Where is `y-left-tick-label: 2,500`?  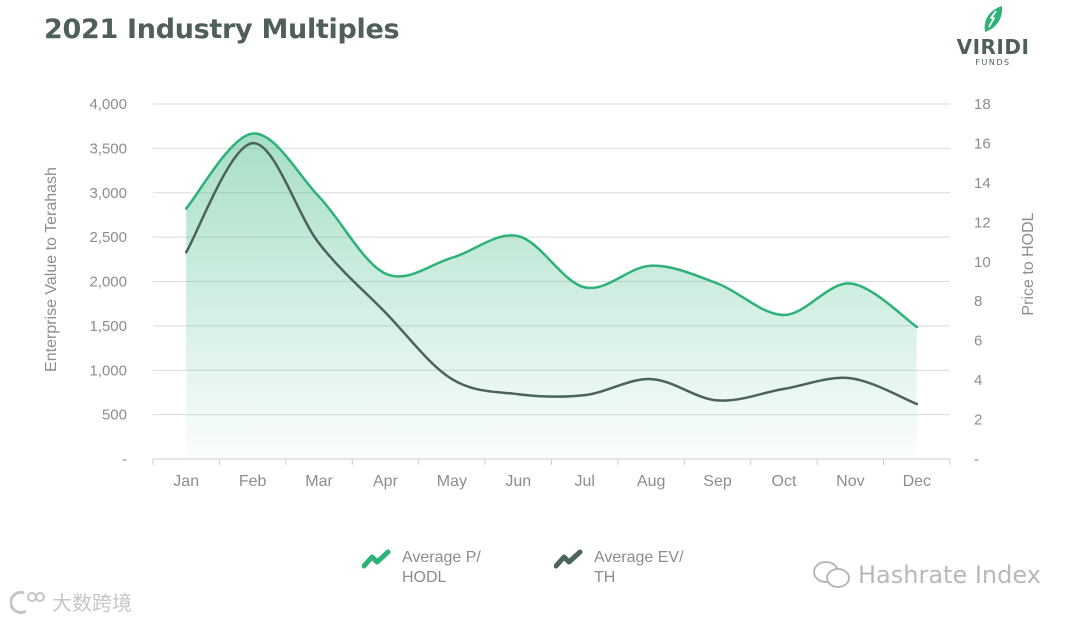 y-left-tick-label: 2,500 is located at coordinates (108, 237).